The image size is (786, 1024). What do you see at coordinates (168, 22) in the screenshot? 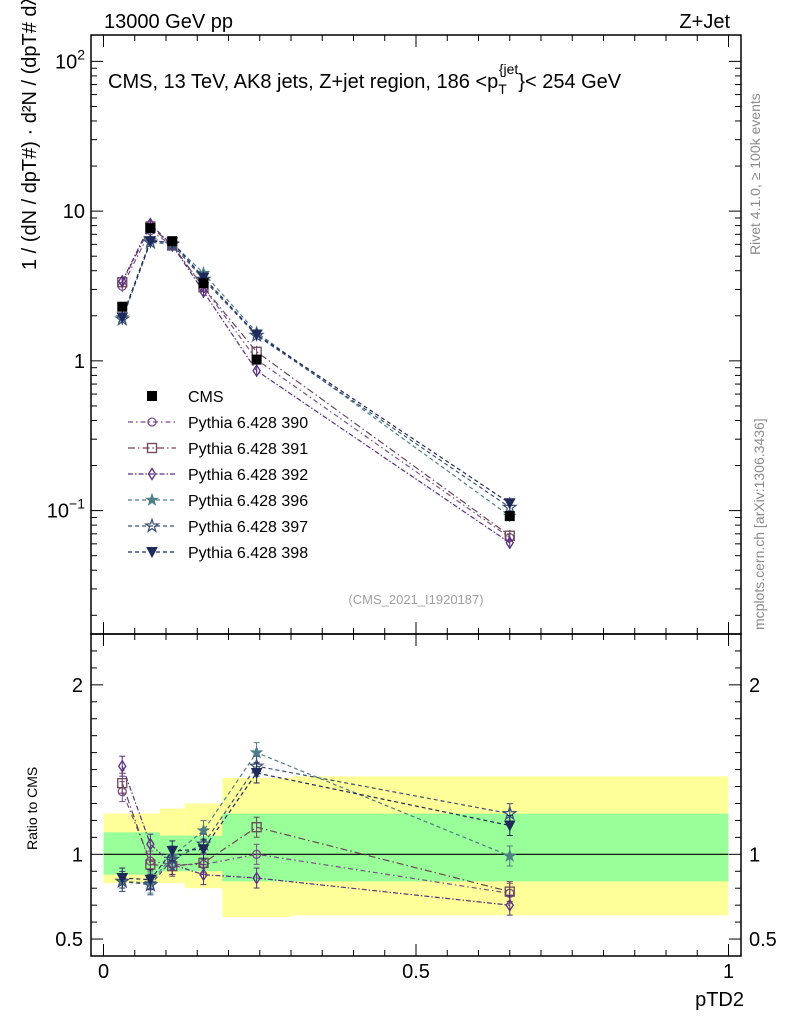
I see `header-left: 13000 GeV pp` at bounding box center [168, 22].